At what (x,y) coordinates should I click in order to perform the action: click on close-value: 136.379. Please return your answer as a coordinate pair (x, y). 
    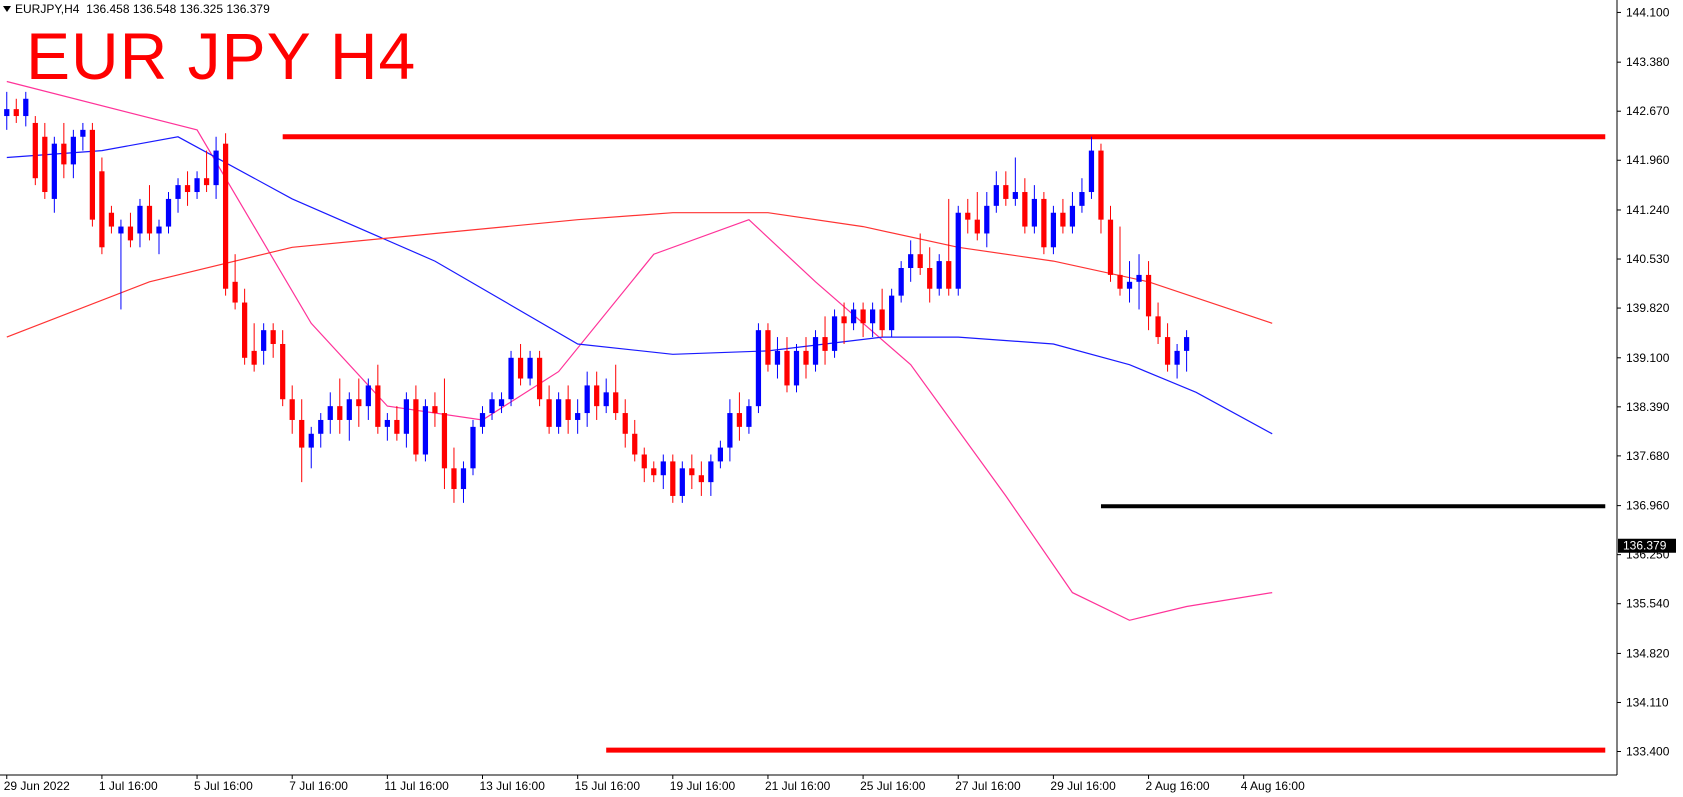
    Looking at the image, I should click on (248, 9).